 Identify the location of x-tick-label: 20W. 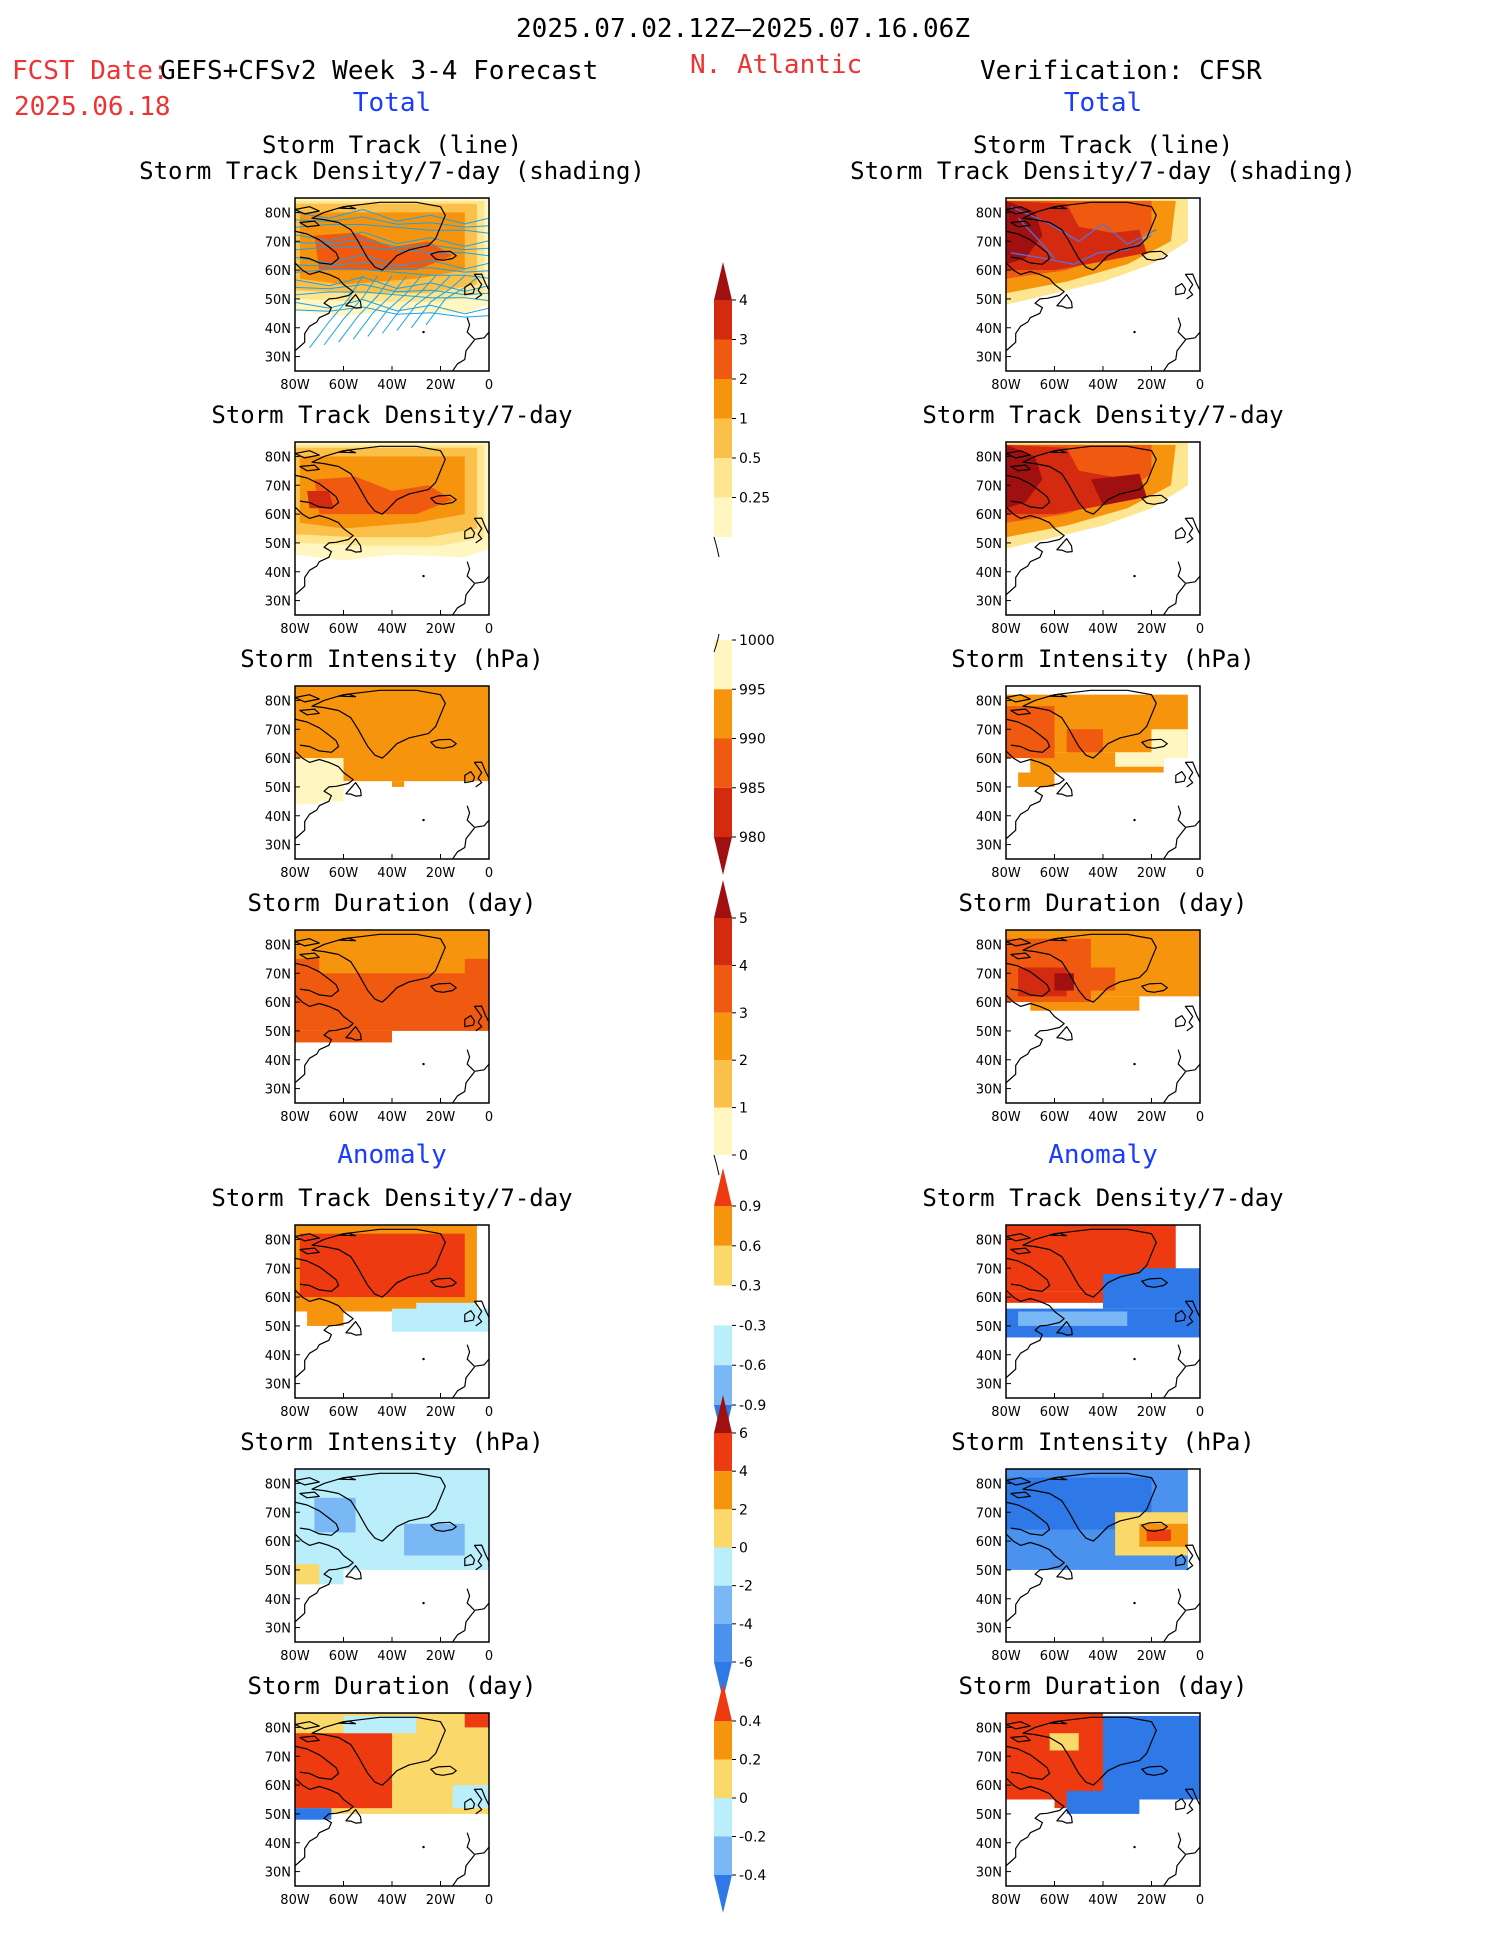
(441, 1412).